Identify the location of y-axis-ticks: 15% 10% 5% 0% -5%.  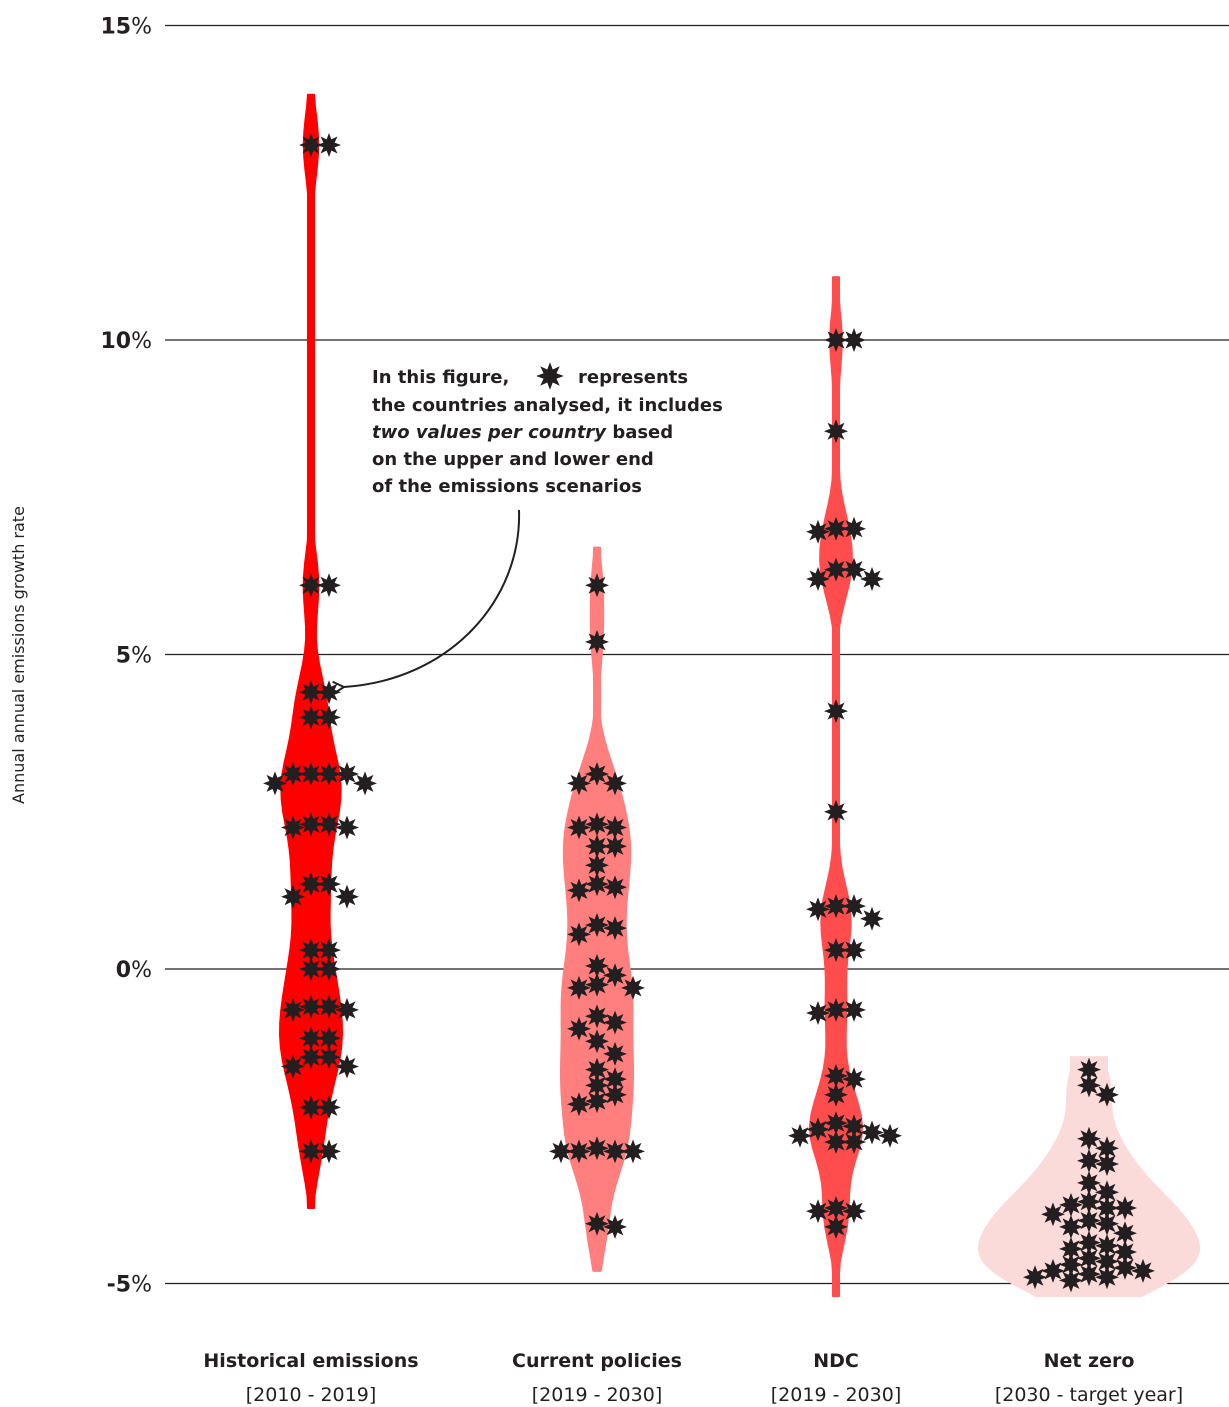
(126, 656).